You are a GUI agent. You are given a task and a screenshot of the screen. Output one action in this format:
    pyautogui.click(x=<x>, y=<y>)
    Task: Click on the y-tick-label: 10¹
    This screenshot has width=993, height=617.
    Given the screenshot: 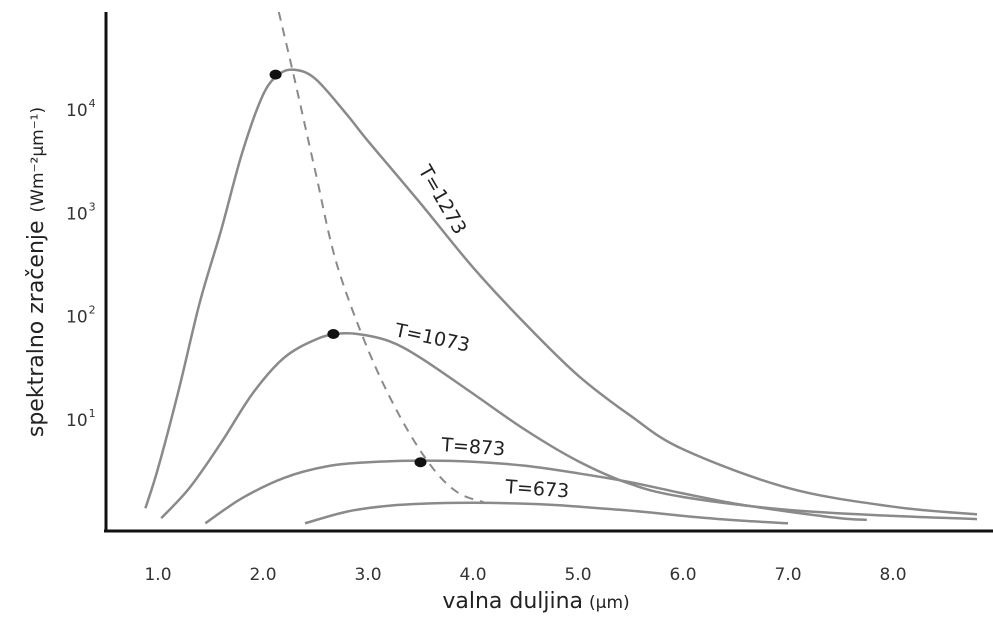 What is the action you would take?
    pyautogui.click(x=81, y=419)
    